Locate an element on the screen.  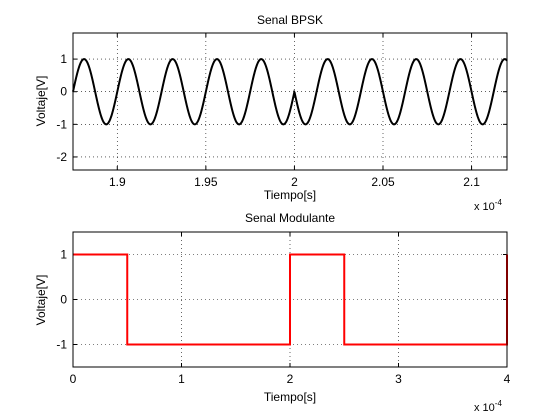
bpsk-x-tick-label: 2.1 is located at coordinates (471, 182).